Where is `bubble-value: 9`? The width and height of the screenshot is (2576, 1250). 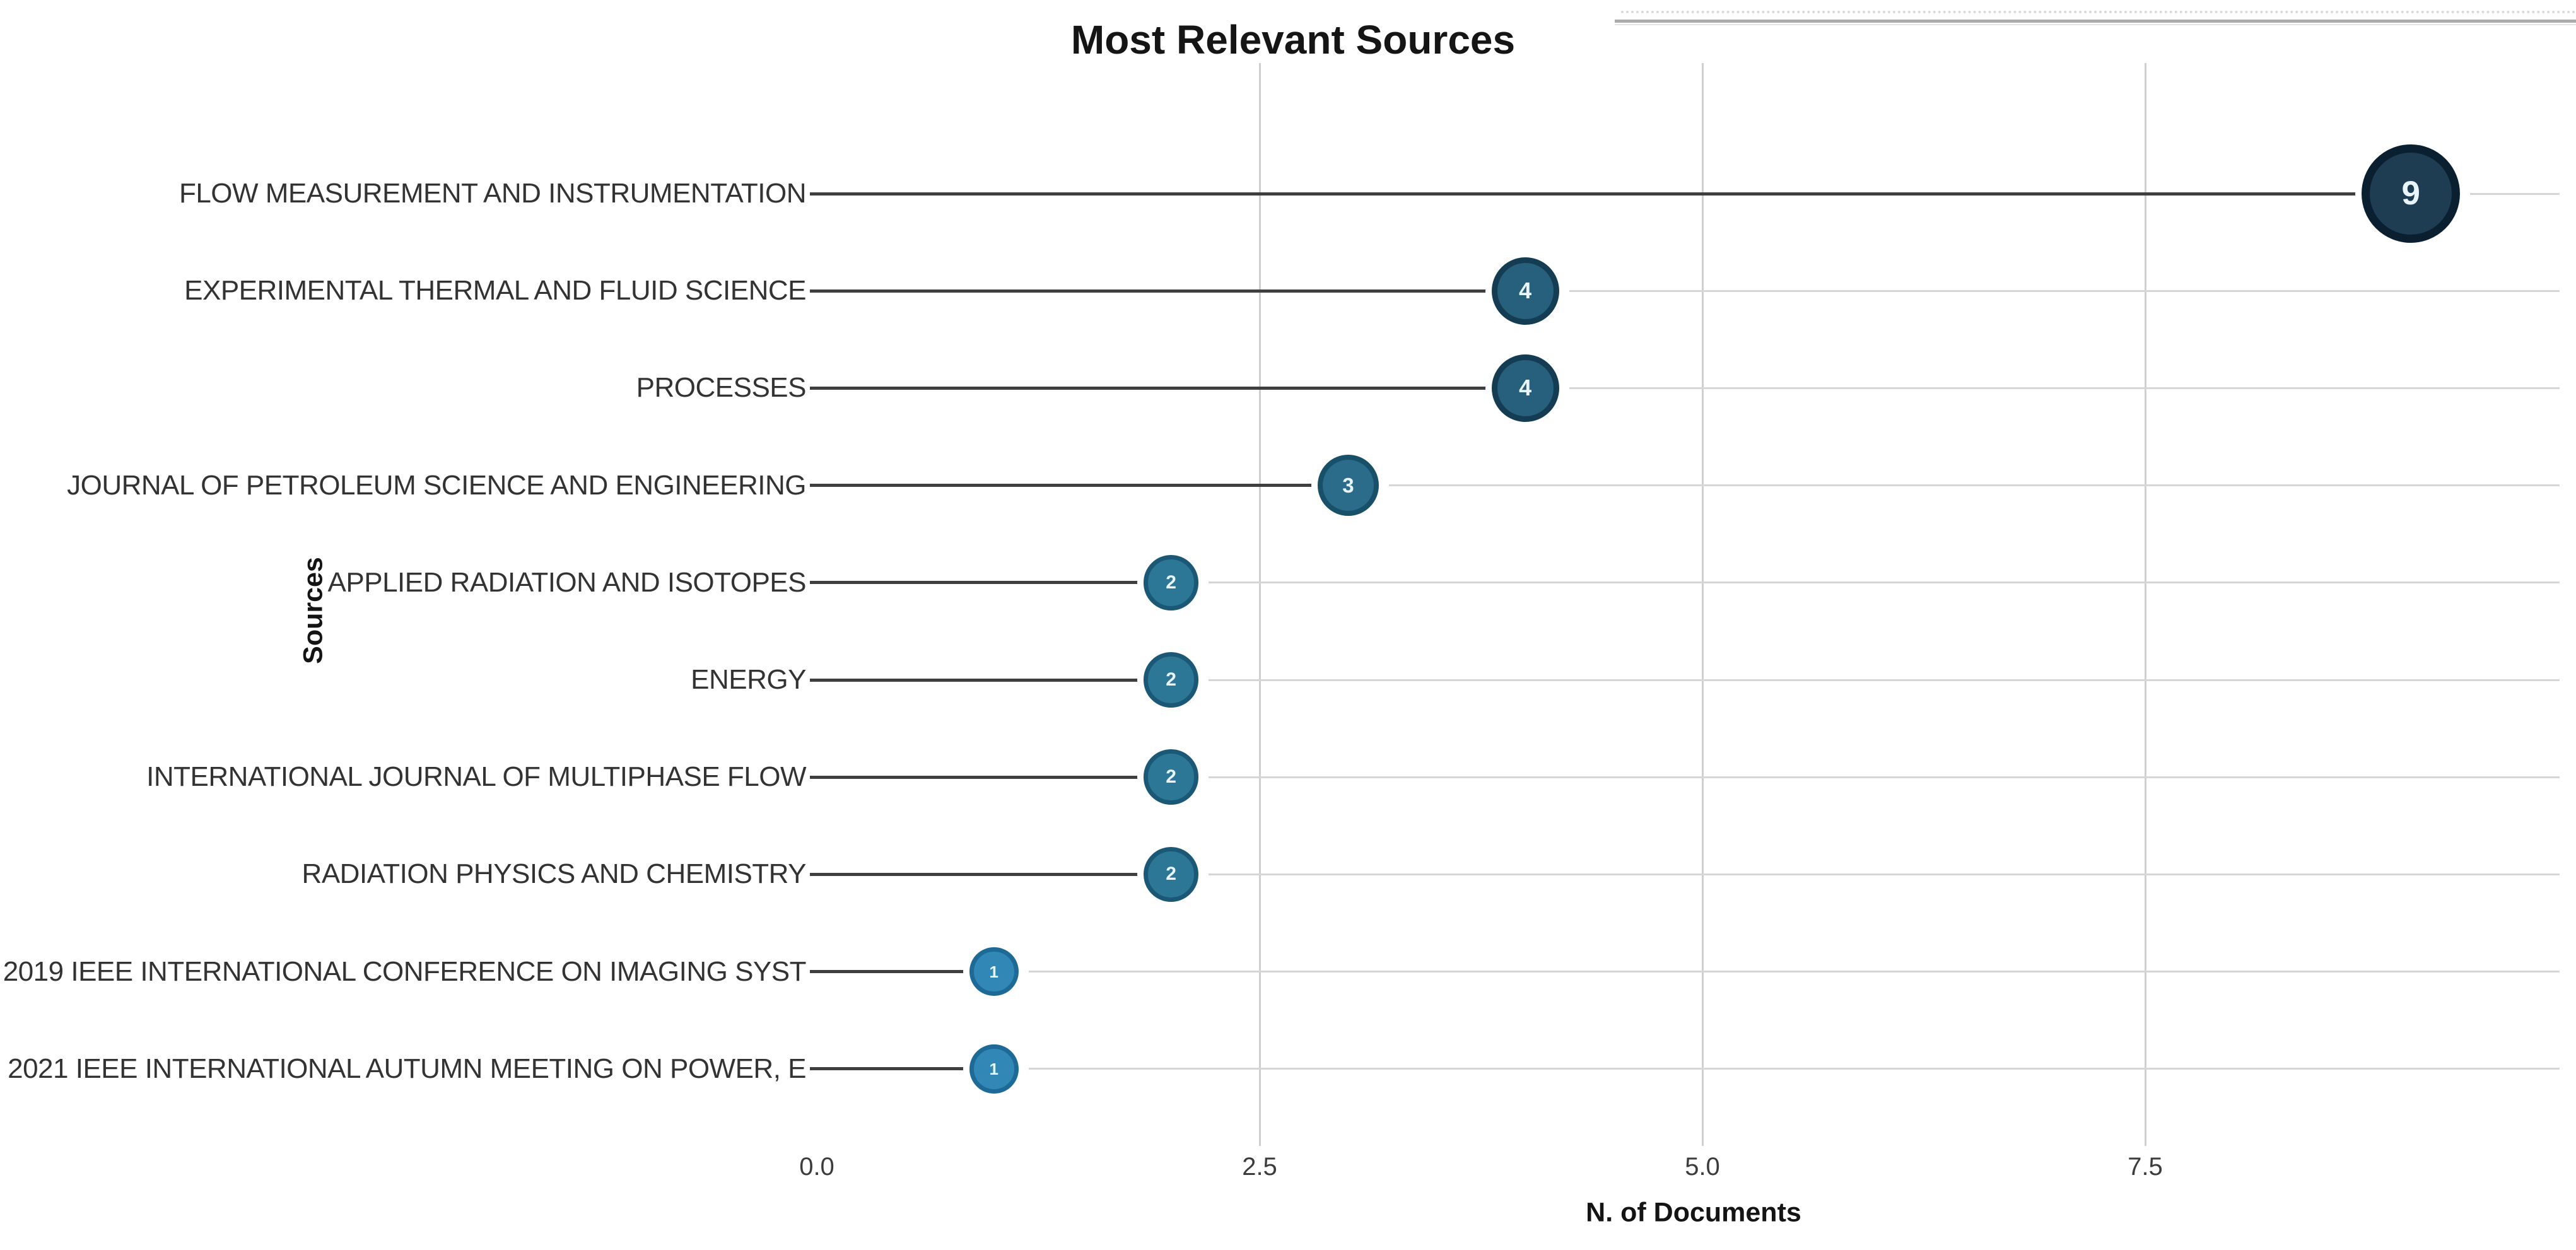
bubble-value: 9 is located at coordinates (2410, 194).